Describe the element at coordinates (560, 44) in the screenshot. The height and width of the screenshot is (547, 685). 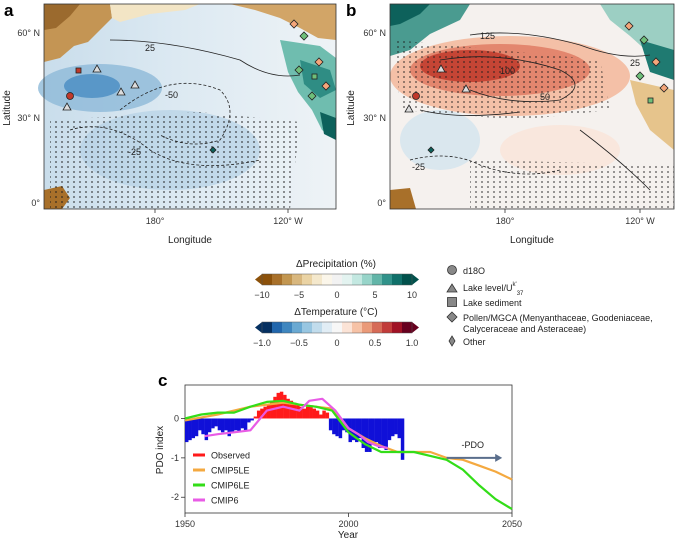
I see `contour-125-b` at that location.